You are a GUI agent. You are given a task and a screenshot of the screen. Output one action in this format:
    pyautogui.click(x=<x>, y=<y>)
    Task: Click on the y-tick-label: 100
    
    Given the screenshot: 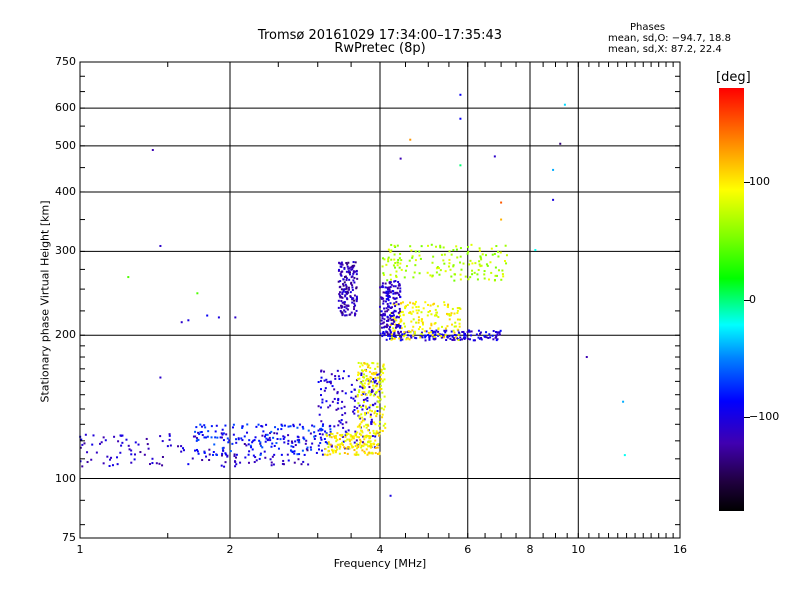 What is the action you would take?
    pyautogui.click(x=65, y=478)
    